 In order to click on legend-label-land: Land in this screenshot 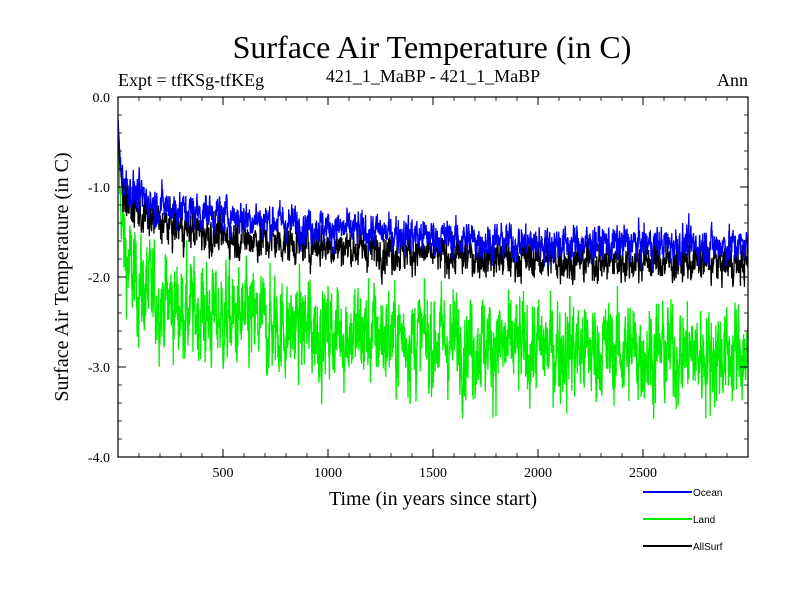, I will do `click(704, 520)`.